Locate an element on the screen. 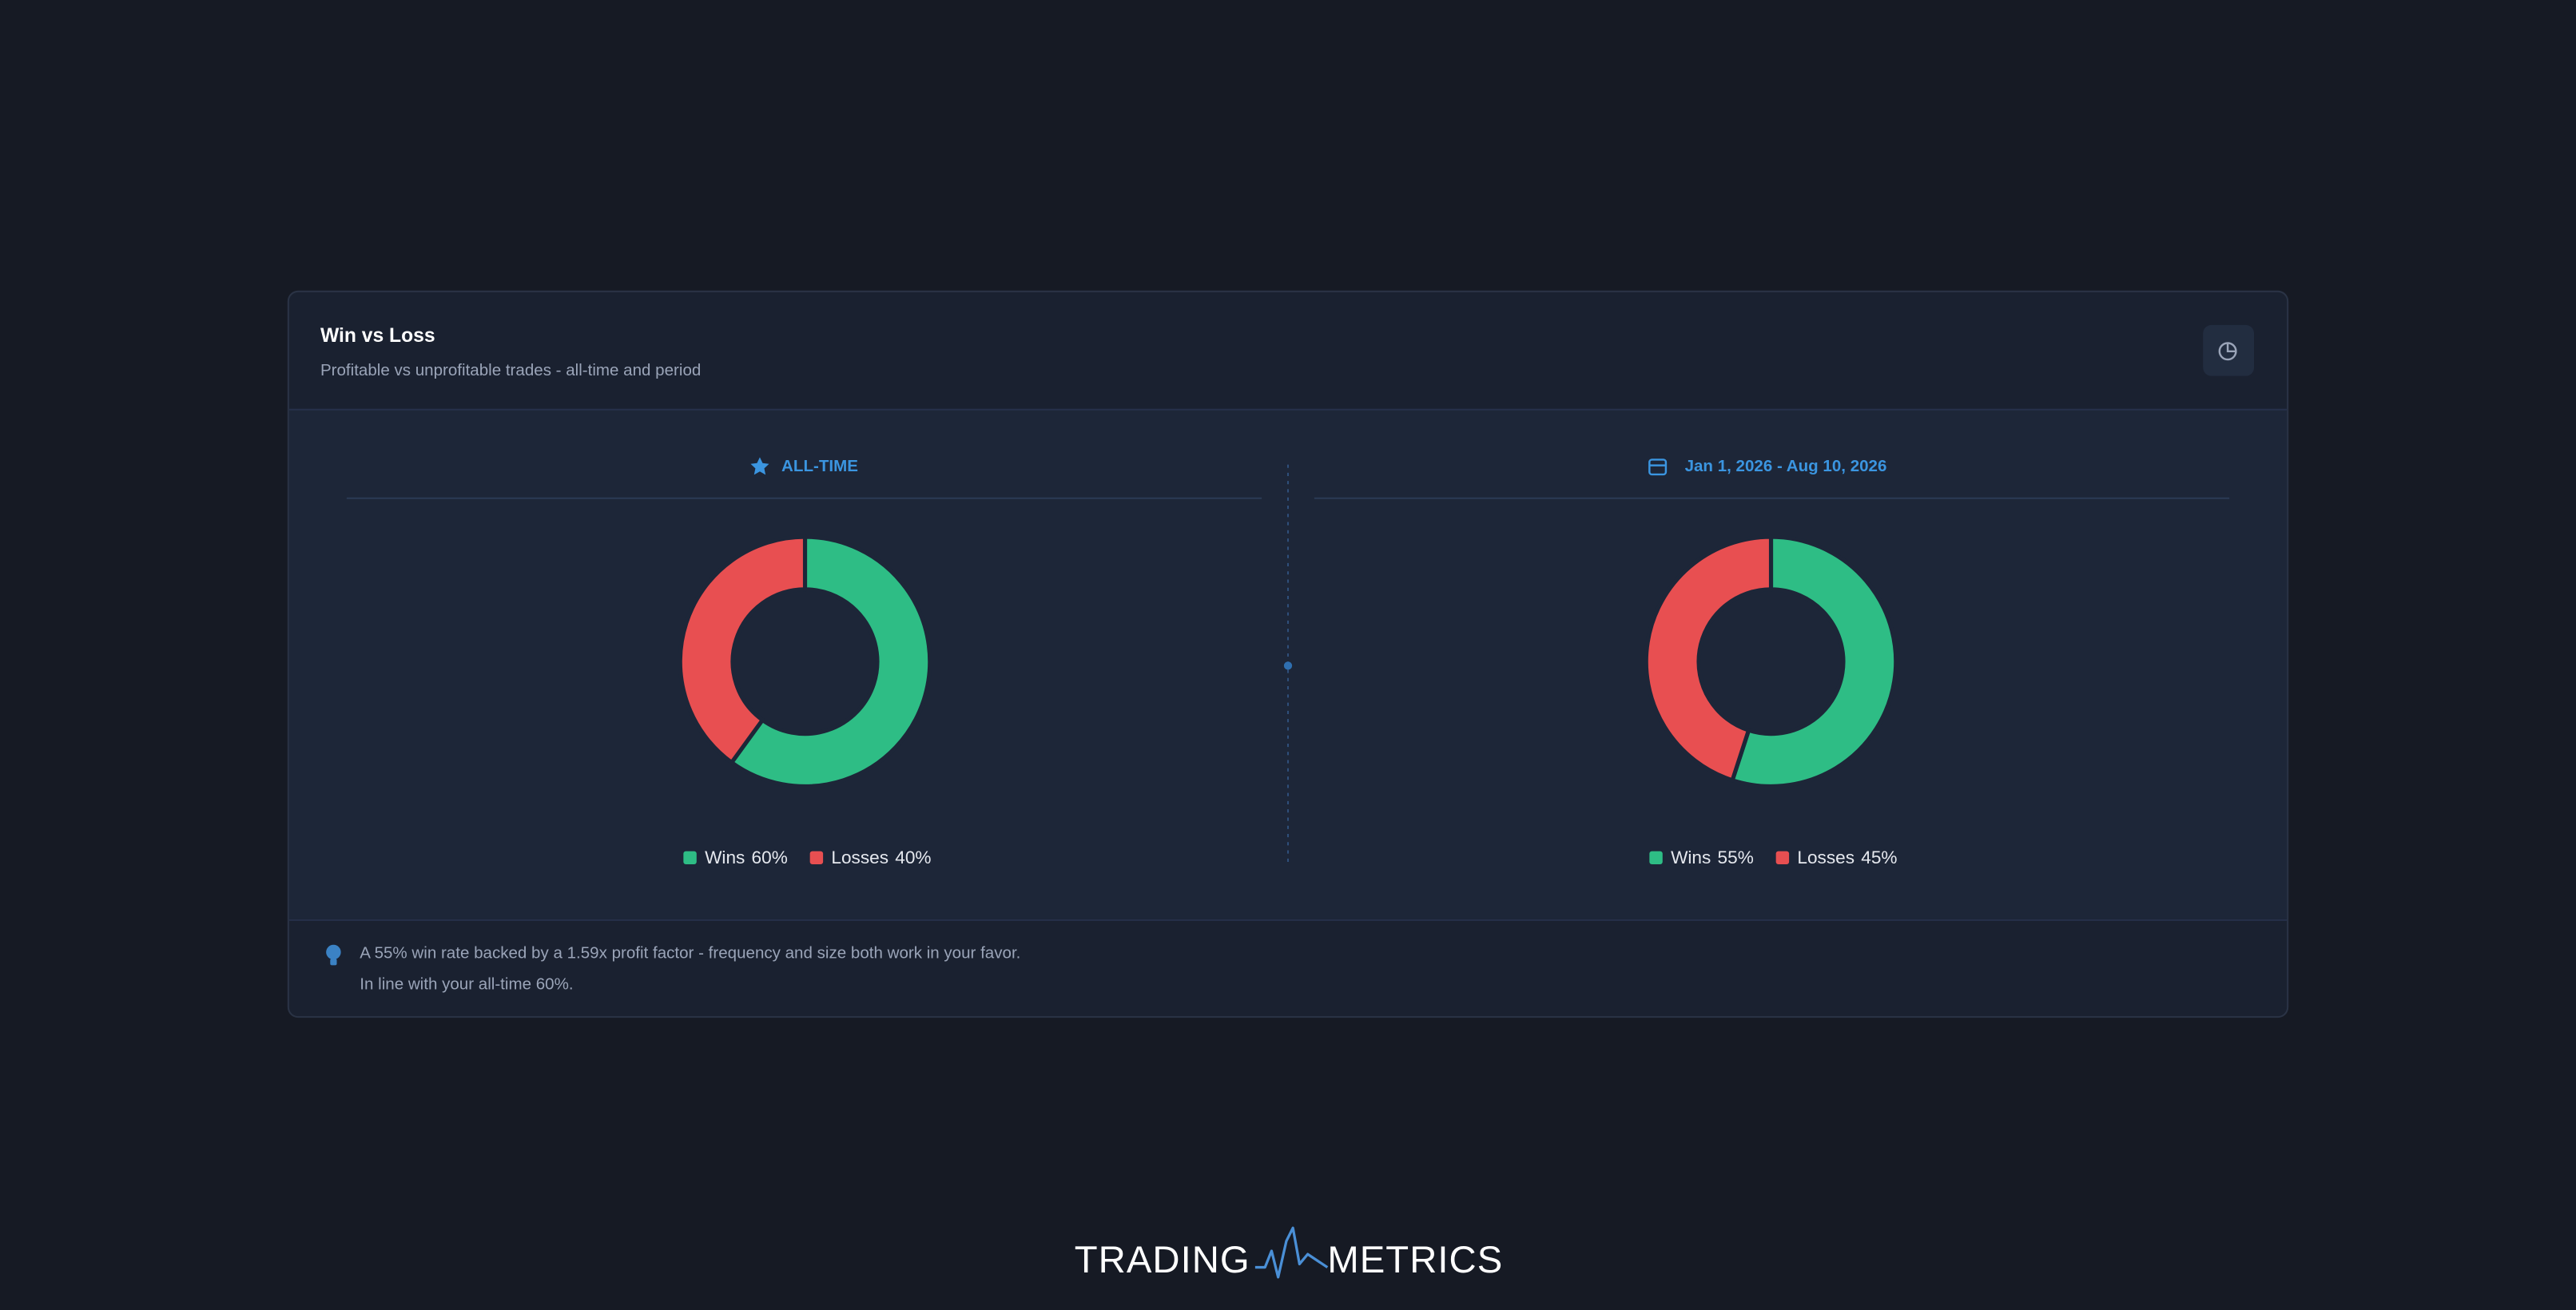 The image size is (2576, 1310). logo-left: TRADING is located at coordinates (1162, 1260).